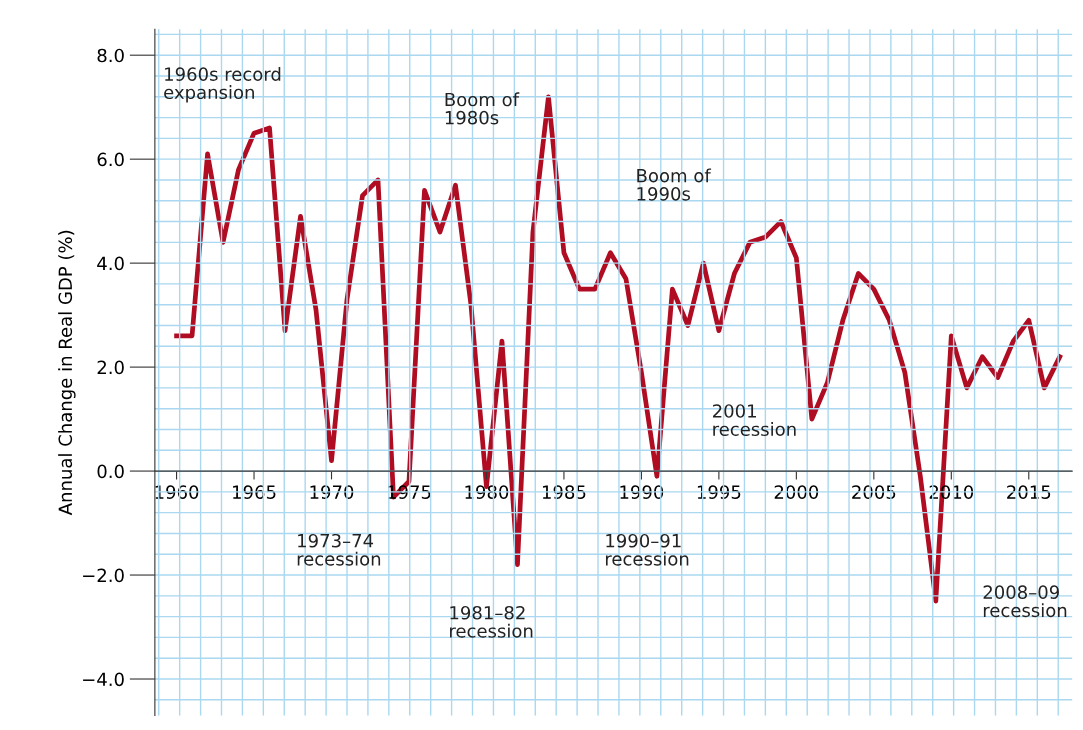 Image resolution: width=1083 pixels, height=730 pixels. Describe the element at coordinates (1025, 601) in the screenshot. I see `annotation: 2008–09 recession` at that location.